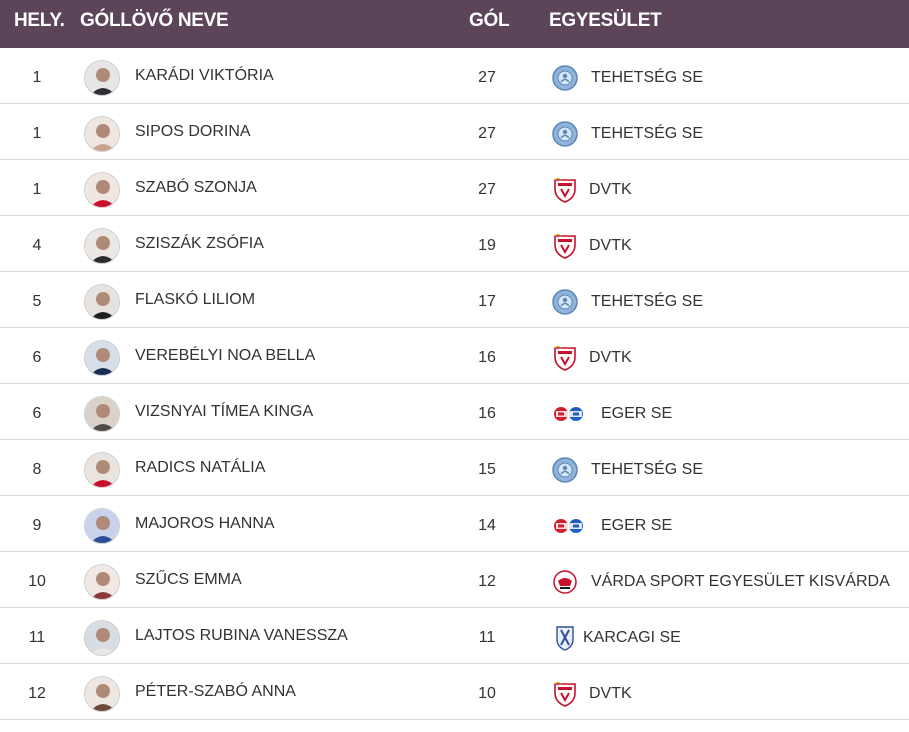 The height and width of the screenshot is (732, 909). I want to click on table-row: 4 SZISZÁK ZSÓFIA 19 DVTK, so click(454, 244).